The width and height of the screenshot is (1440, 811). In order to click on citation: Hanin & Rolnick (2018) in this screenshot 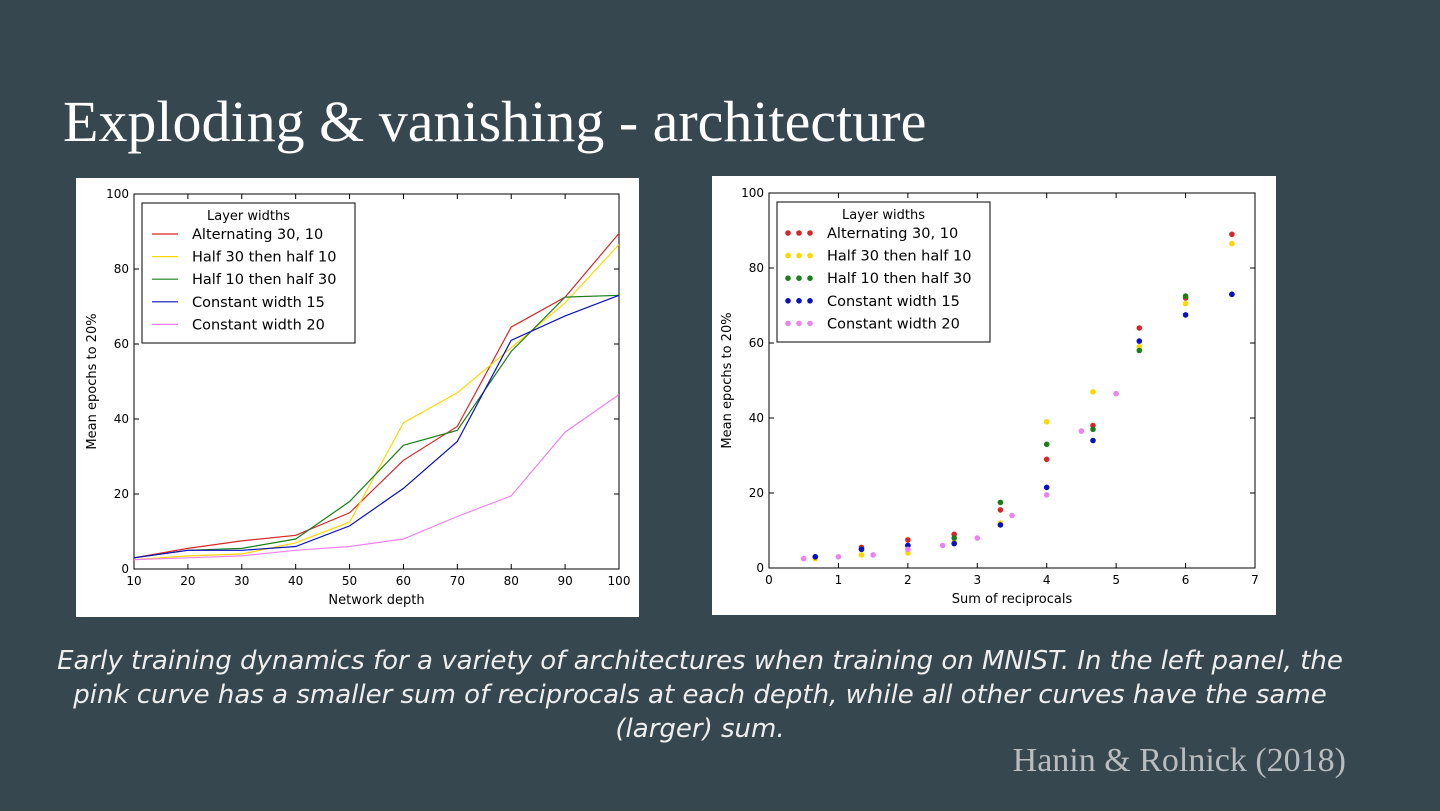, I will do `click(1179, 760)`.